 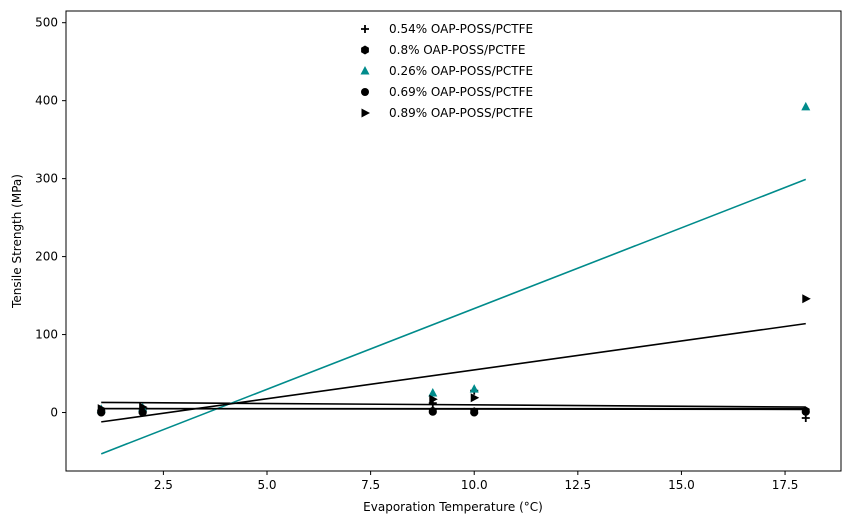 I want to click on x-tick-label: 17.5, so click(x=785, y=485).